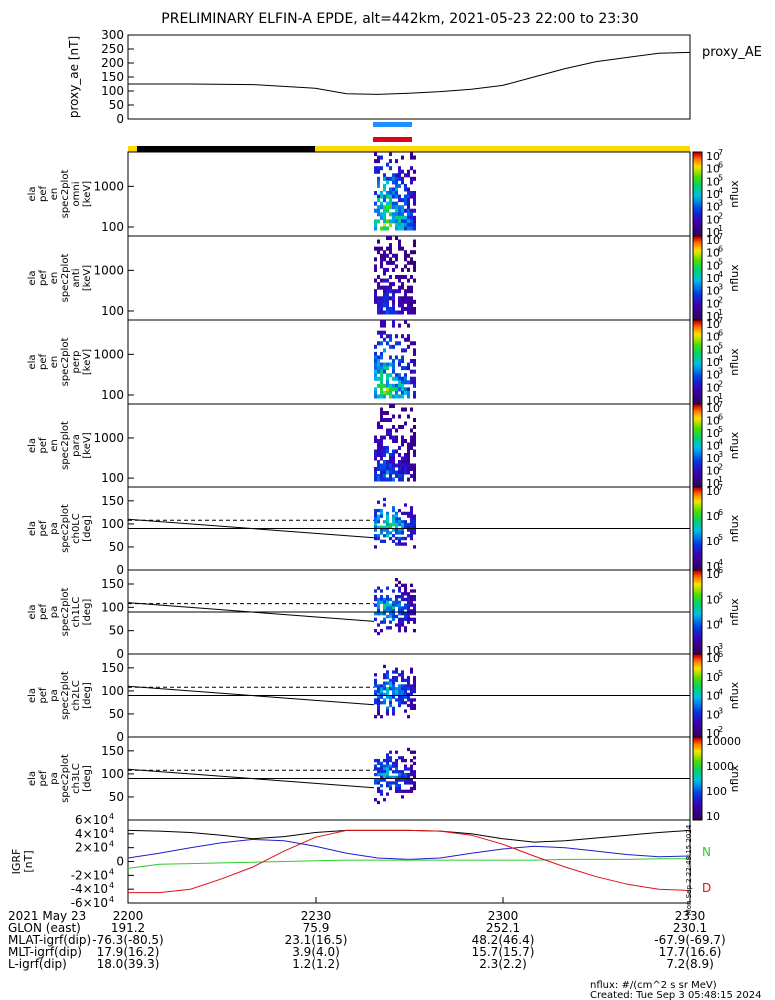 Image resolution: width=775 pixels, height=1000 pixels. I want to click on colorbar-tick-label: 10000, so click(723, 741).